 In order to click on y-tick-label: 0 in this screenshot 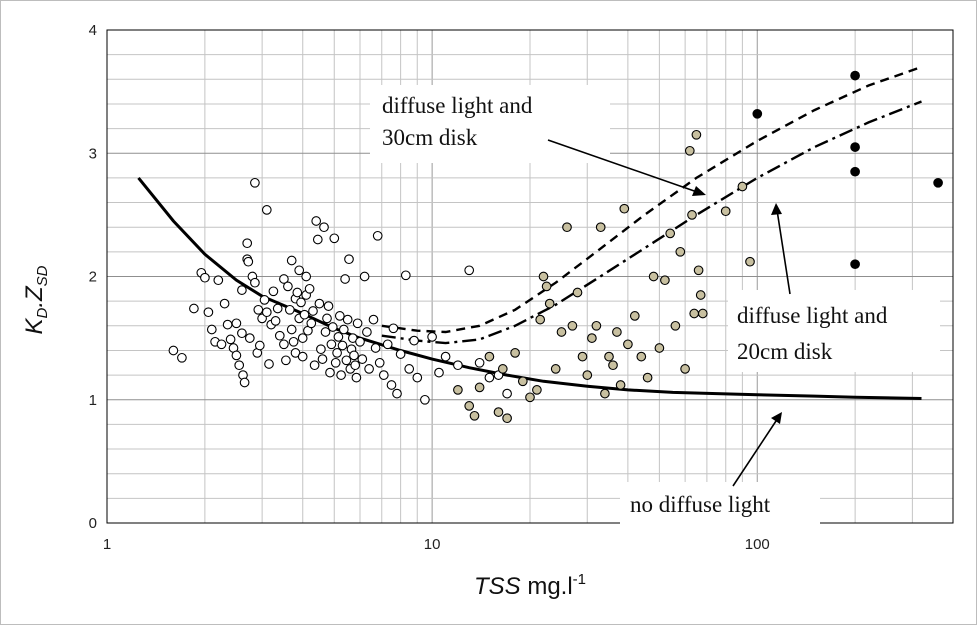, I will do `click(93, 523)`.